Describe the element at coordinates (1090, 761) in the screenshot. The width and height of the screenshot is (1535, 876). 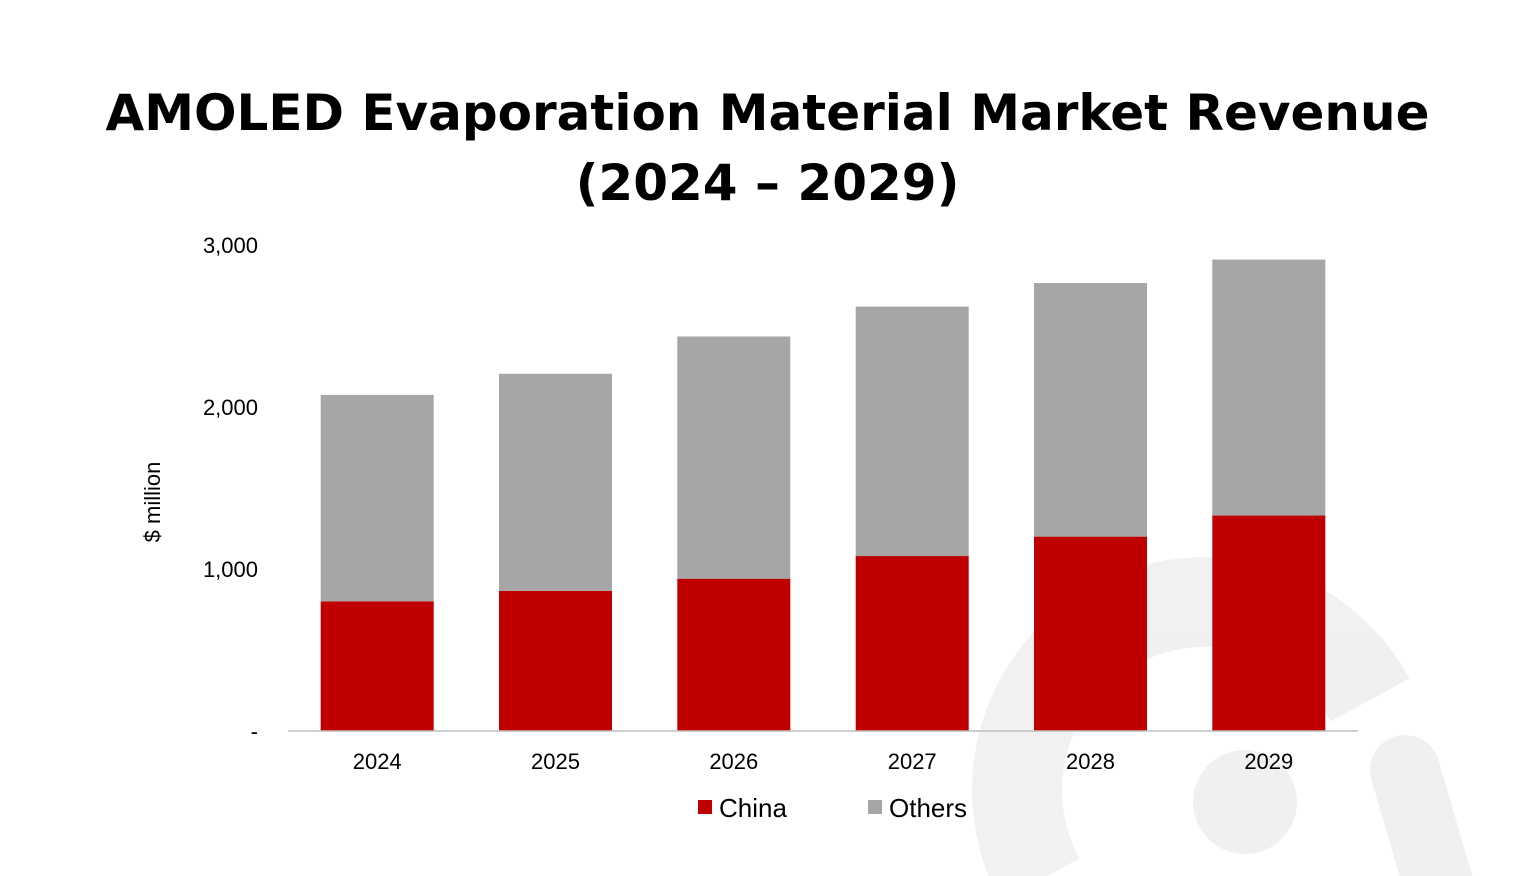
I see `x-tick-label-2028: 2028` at that location.